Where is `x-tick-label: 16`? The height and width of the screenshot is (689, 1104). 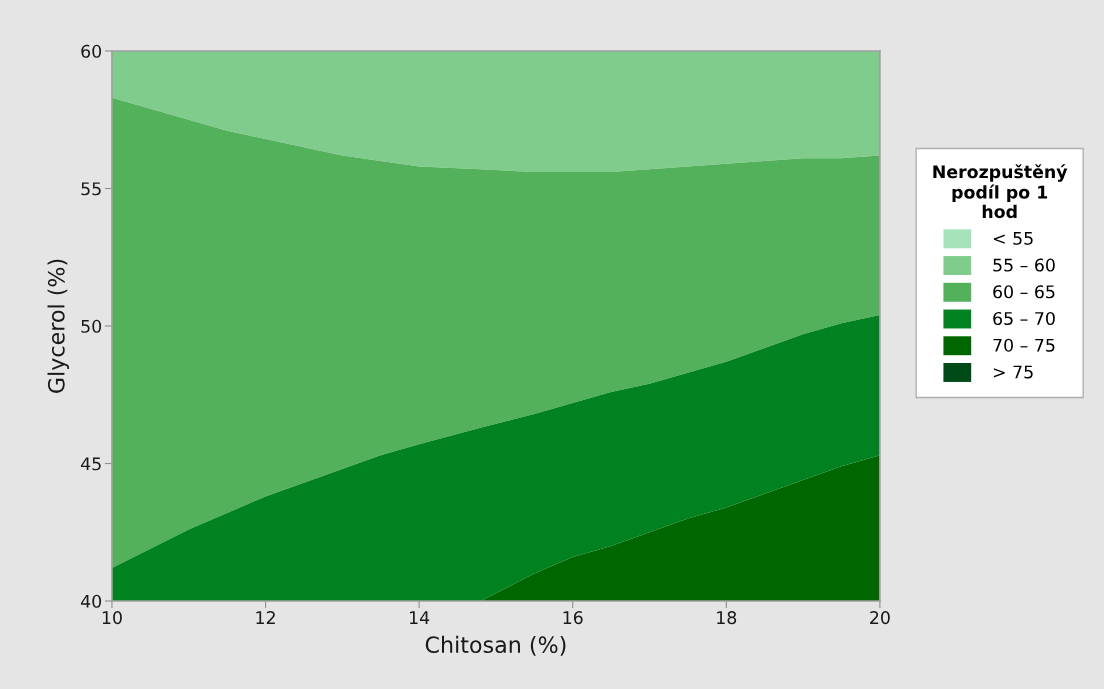 x-tick-label: 16 is located at coordinates (573, 618).